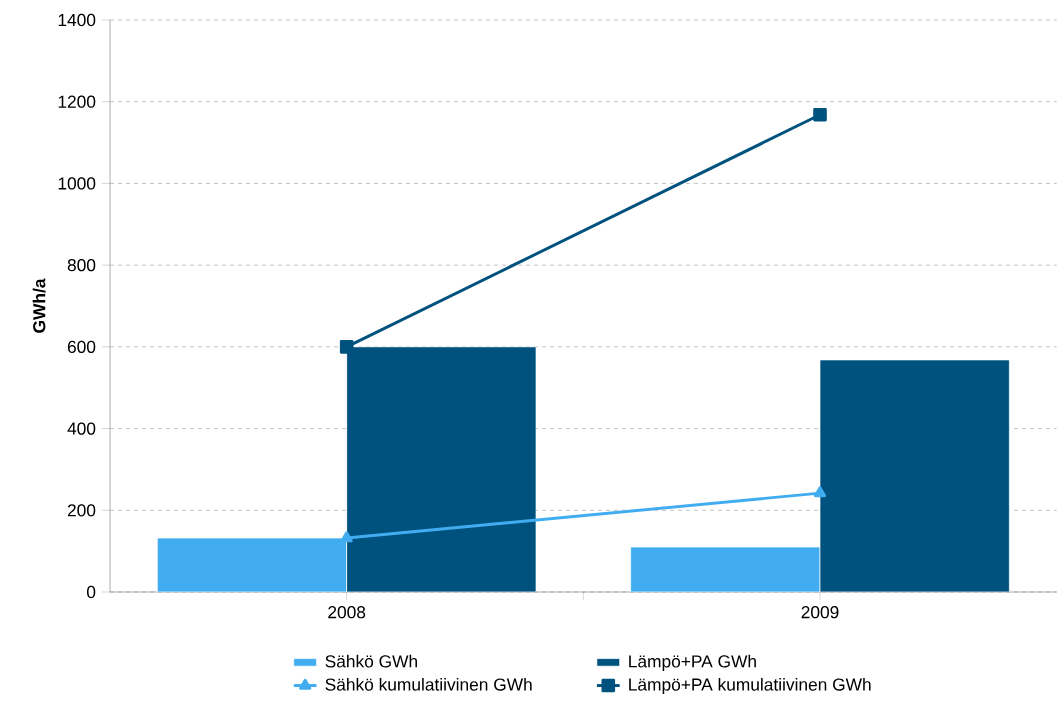 This screenshot has width=1059, height=717. What do you see at coordinates (428, 684) in the screenshot?
I see `legend-label: Sähkö kumulatiivinen GWh` at bounding box center [428, 684].